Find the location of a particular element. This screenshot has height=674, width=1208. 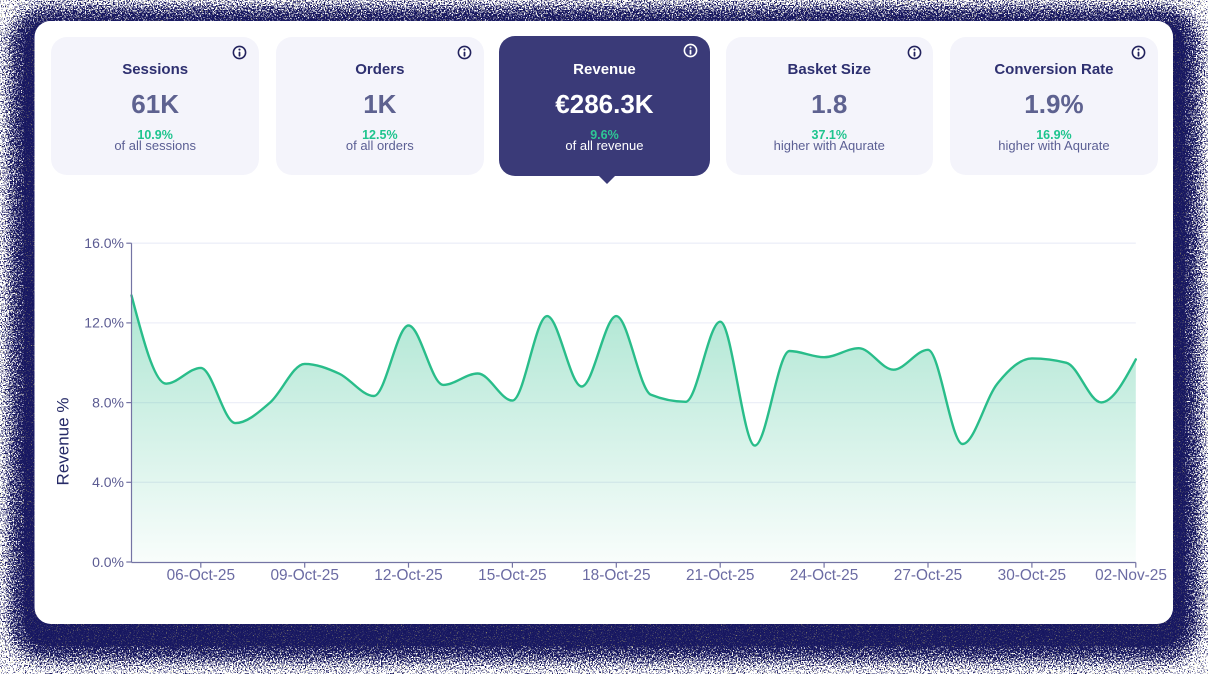

svg-text: 12-Oct-25 is located at coordinates (408, 575).